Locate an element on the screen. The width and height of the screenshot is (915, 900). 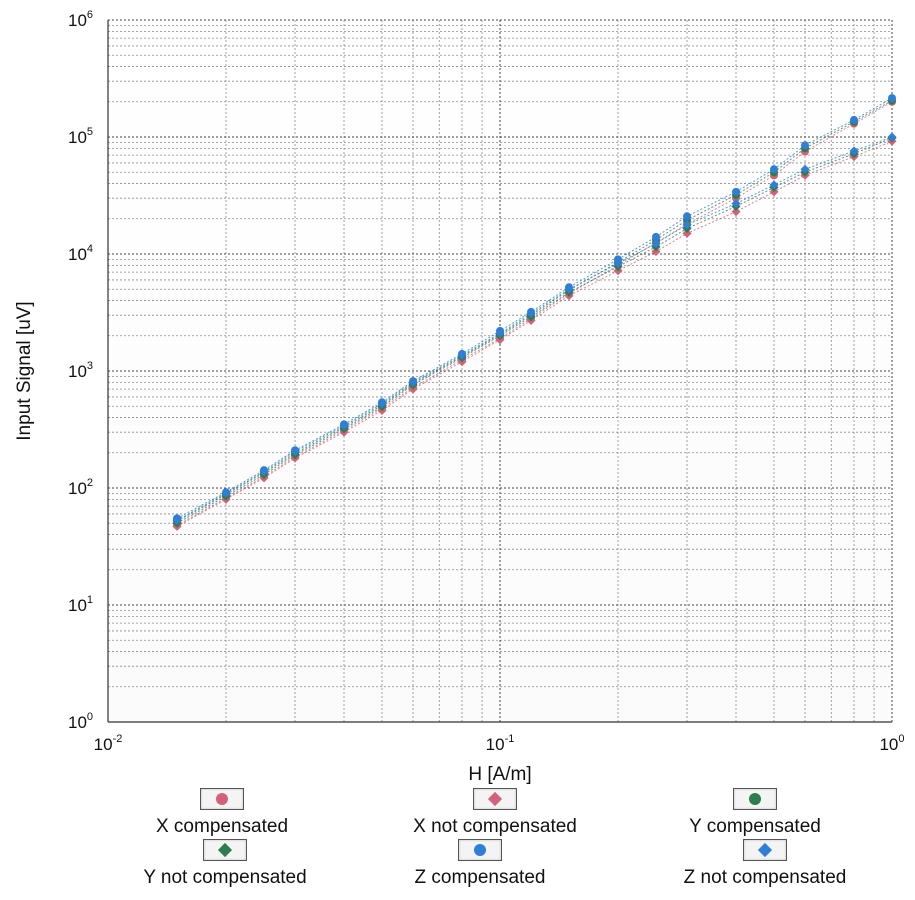
y-tick-label: 10² is located at coordinates (80, 487).